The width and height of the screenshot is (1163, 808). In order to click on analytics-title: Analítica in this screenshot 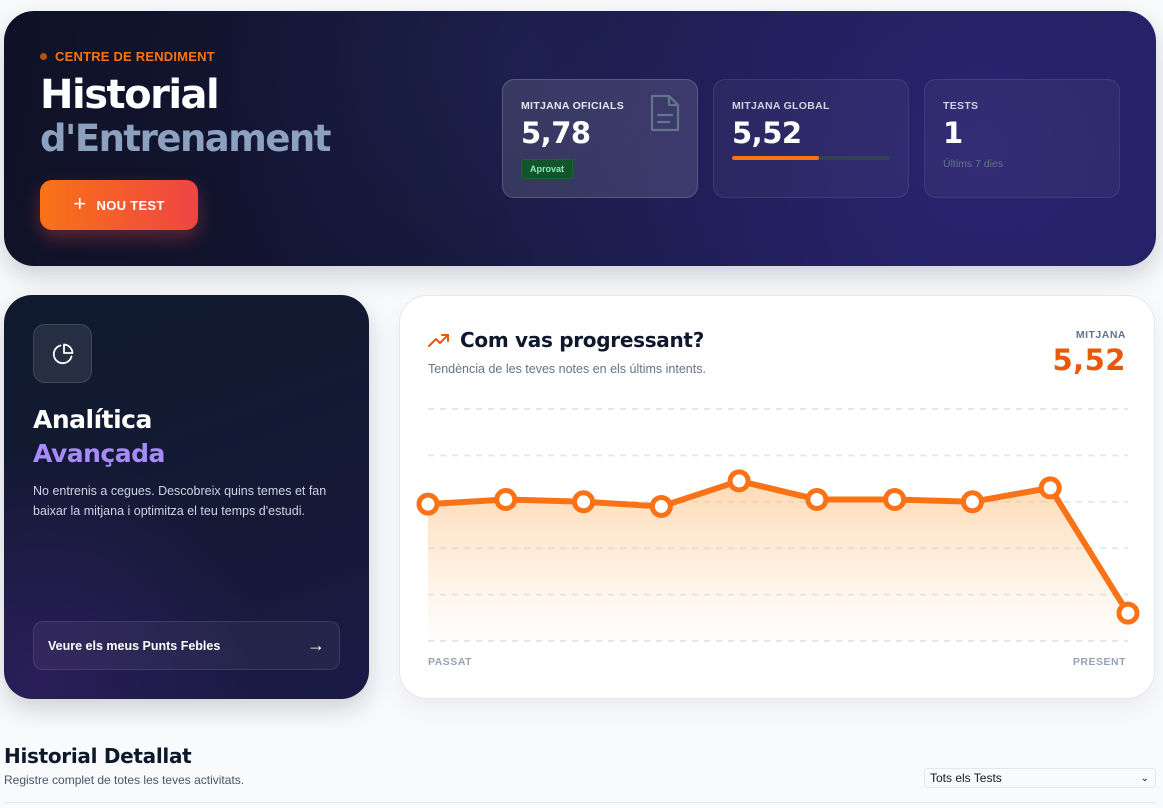, I will do `click(92, 419)`.